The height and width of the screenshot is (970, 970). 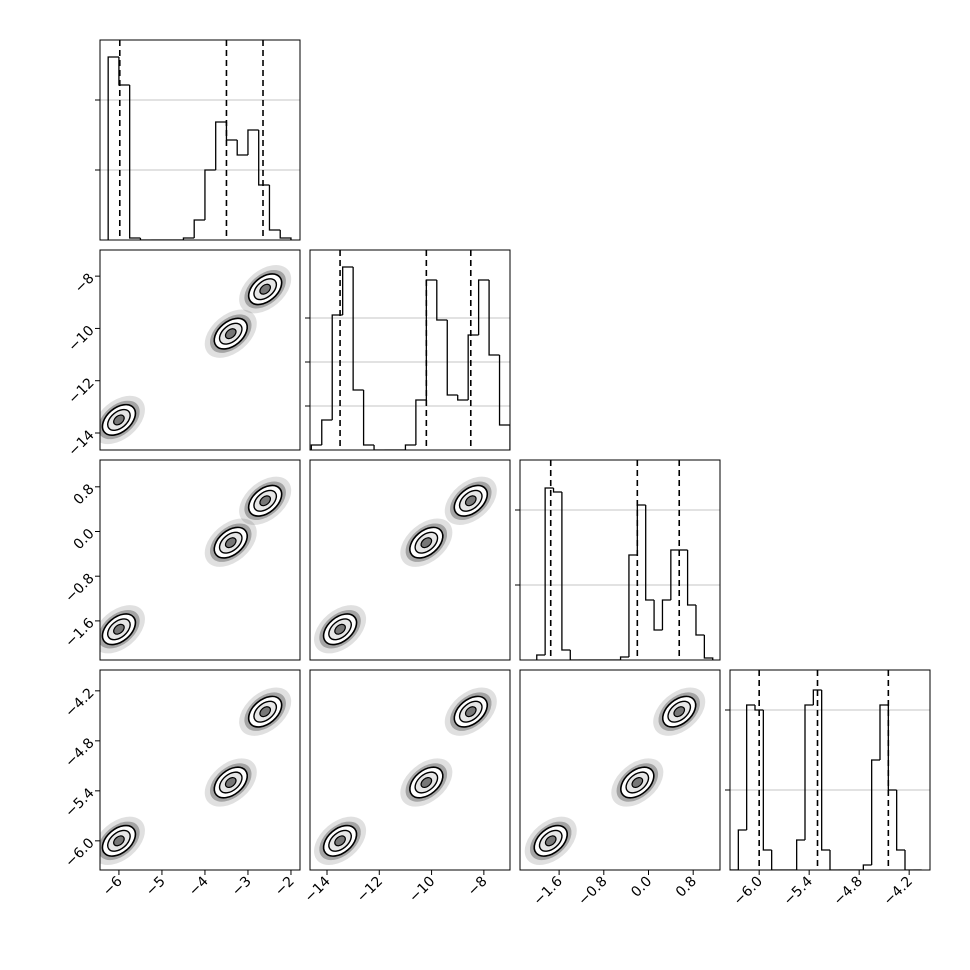 I want to click on panel: −6.0 −5.4 −4.8 −4.2, so click(x=828, y=789).